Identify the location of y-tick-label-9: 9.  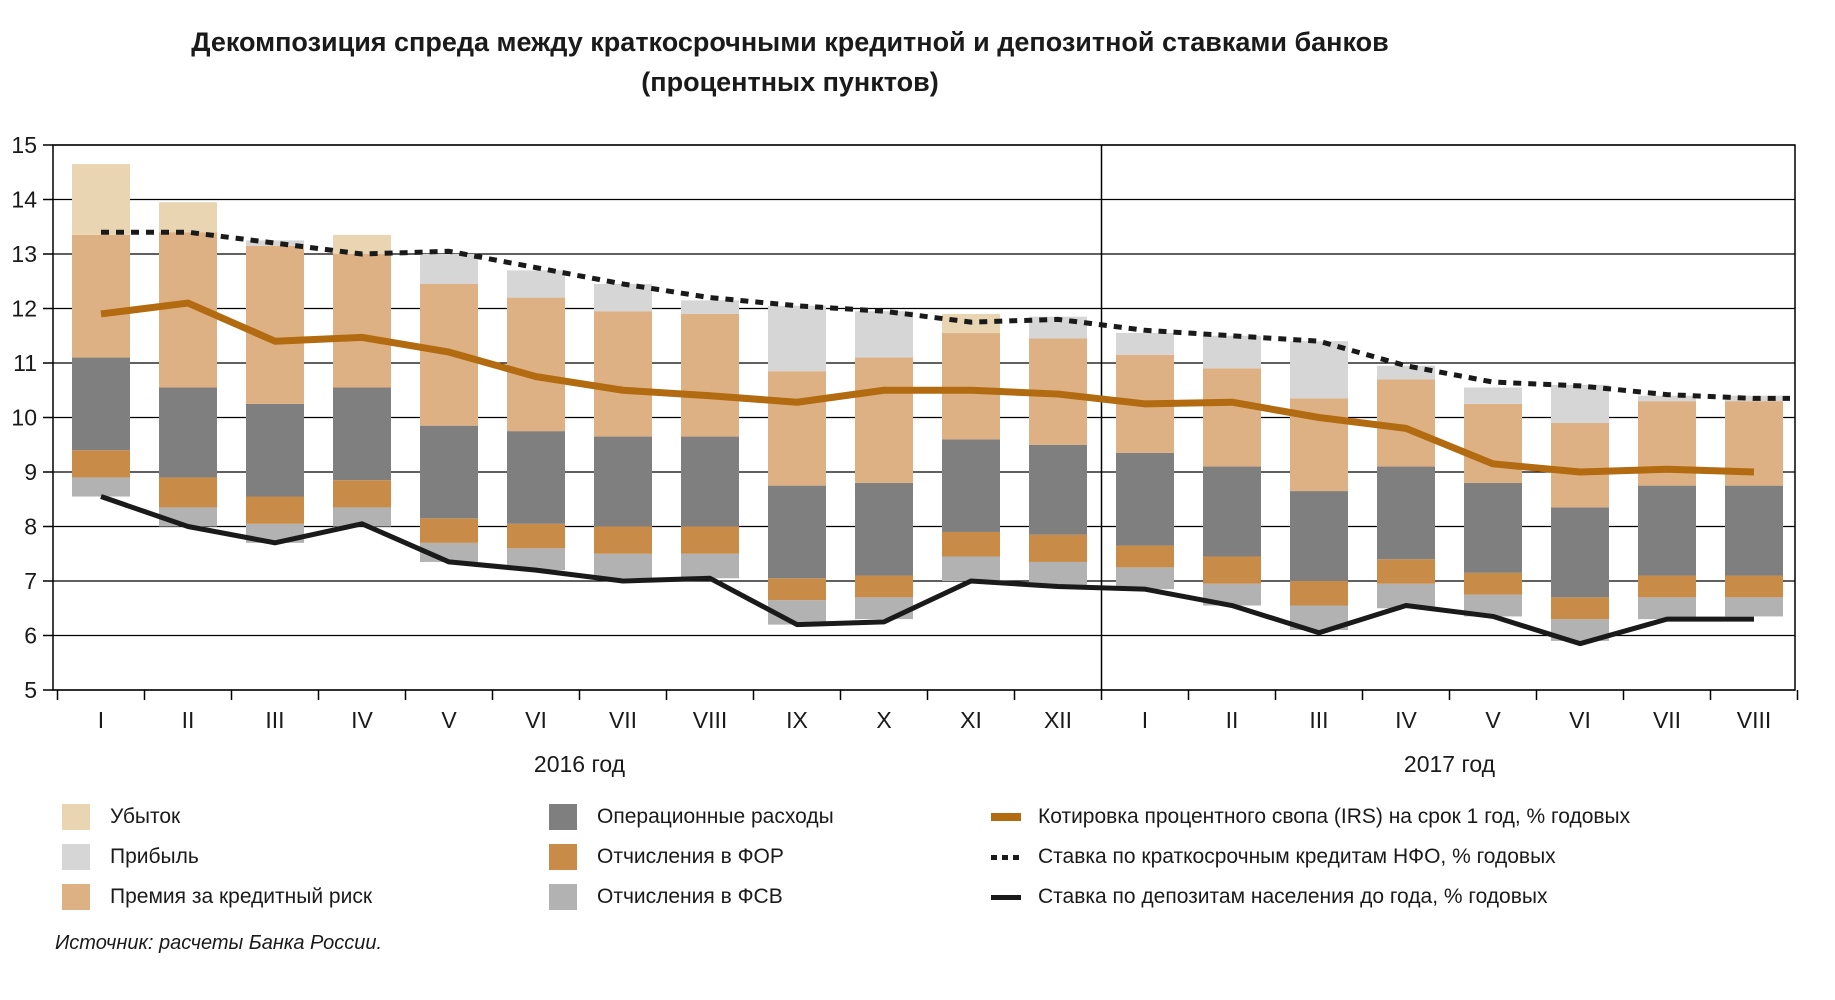
(30, 472).